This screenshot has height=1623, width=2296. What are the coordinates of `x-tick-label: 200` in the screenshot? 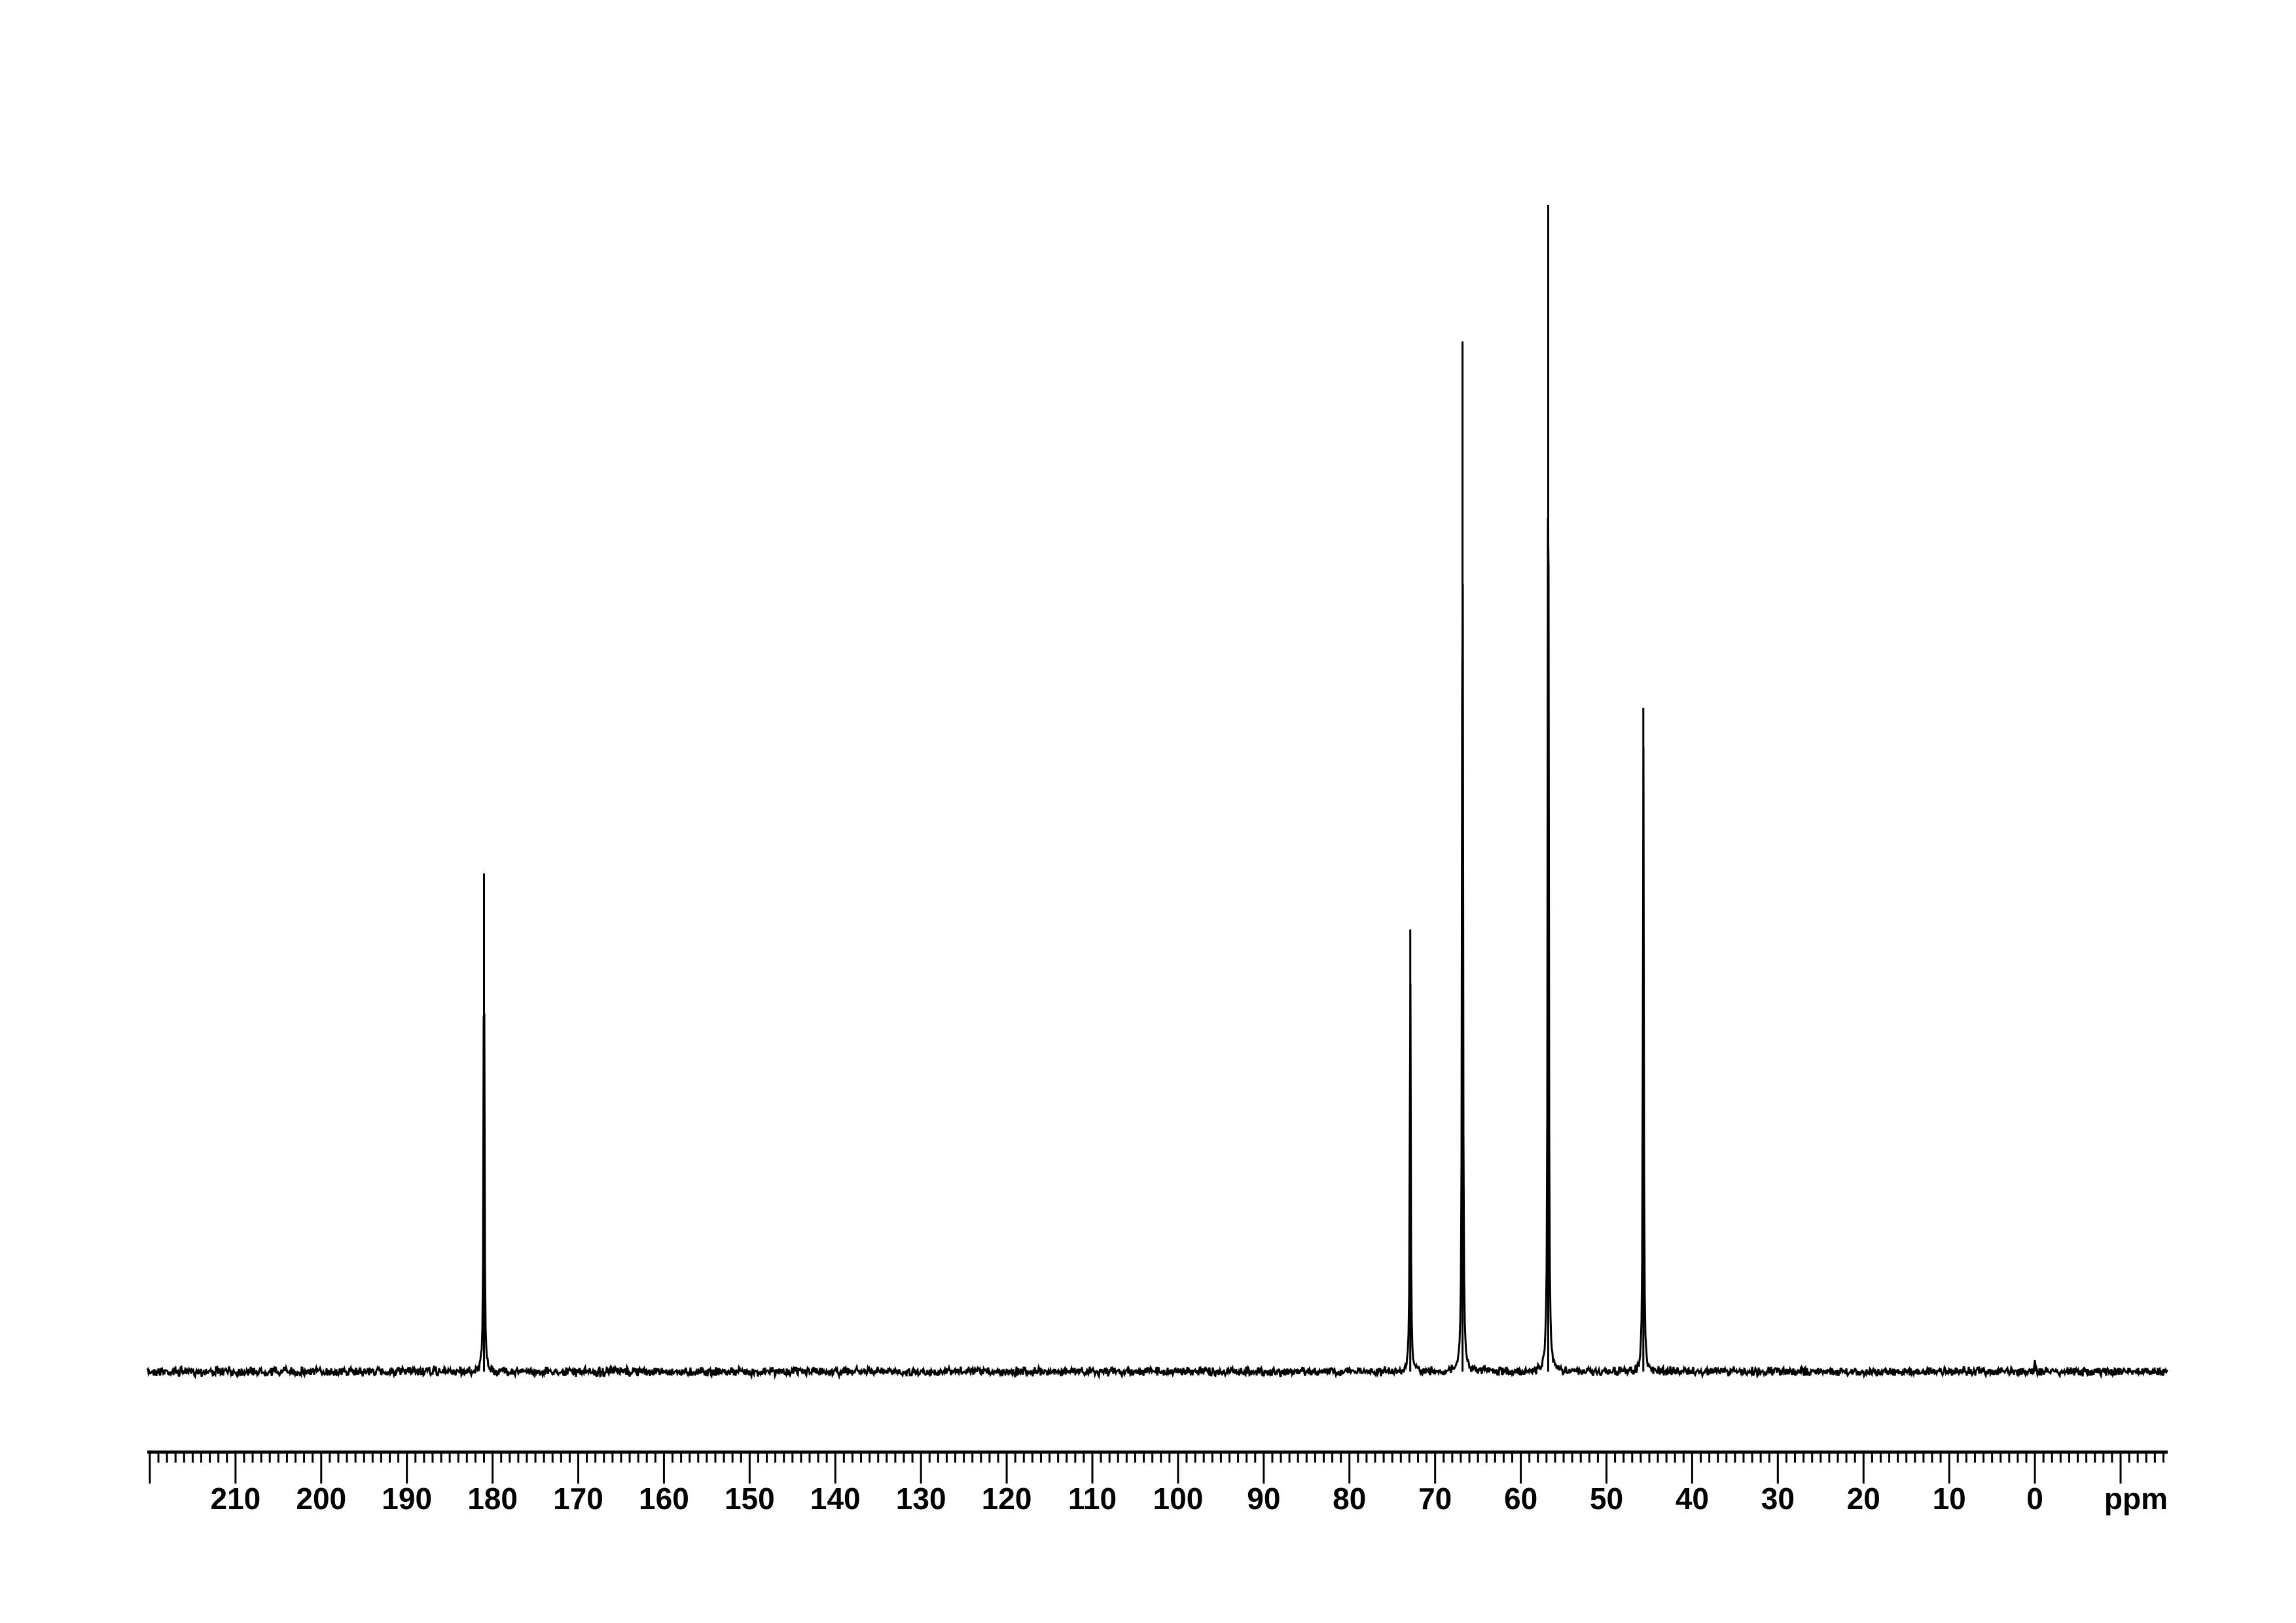 It's located at (321, 1499).